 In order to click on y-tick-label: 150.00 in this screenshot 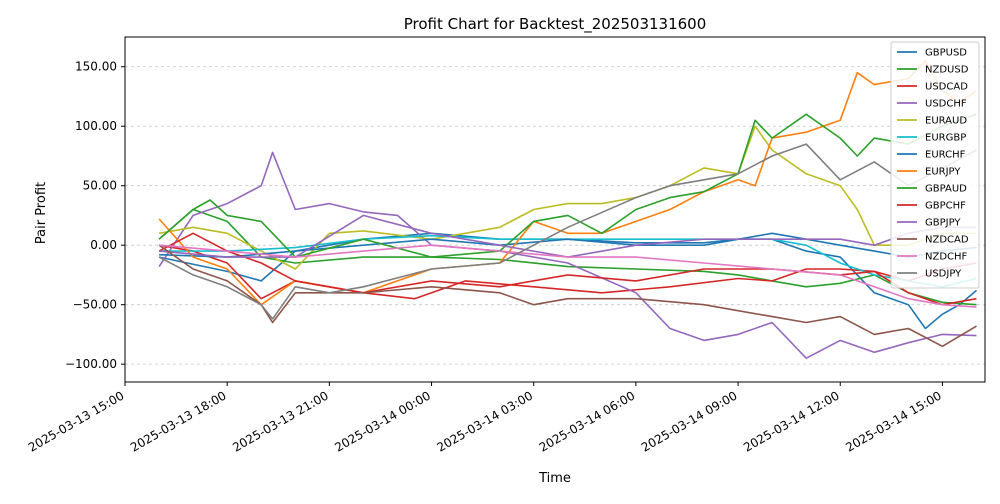, I will do `click(96, 67)`.